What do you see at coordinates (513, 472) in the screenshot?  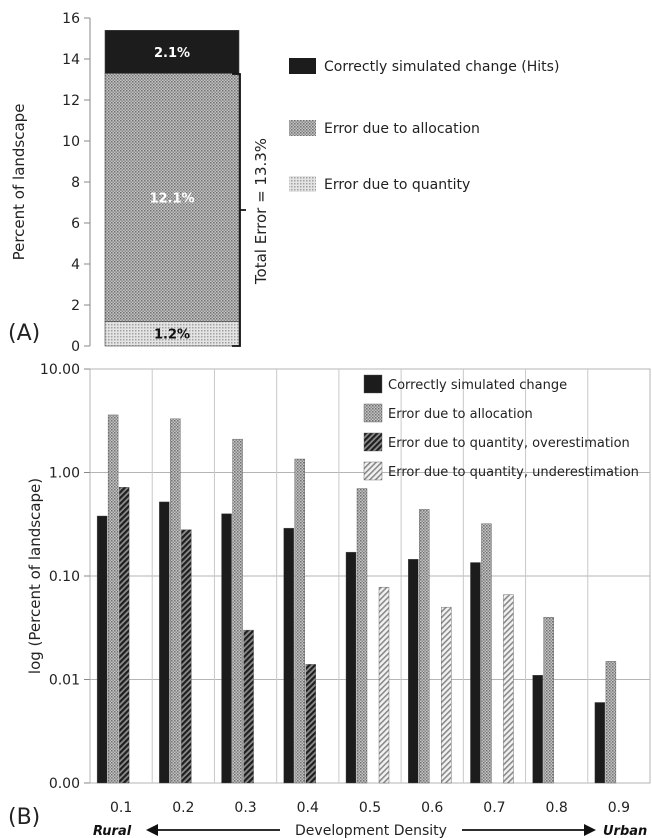 I see `legend-label: Error due to quantity, underestimation` at bounding box center [513, 472].